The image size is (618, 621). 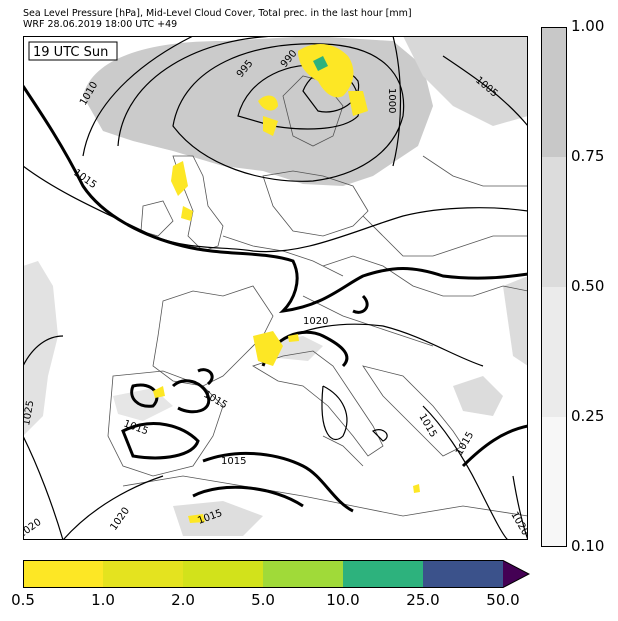 I want to click on cloud-legend-tick: 1.00, so click(x=588, y=26).